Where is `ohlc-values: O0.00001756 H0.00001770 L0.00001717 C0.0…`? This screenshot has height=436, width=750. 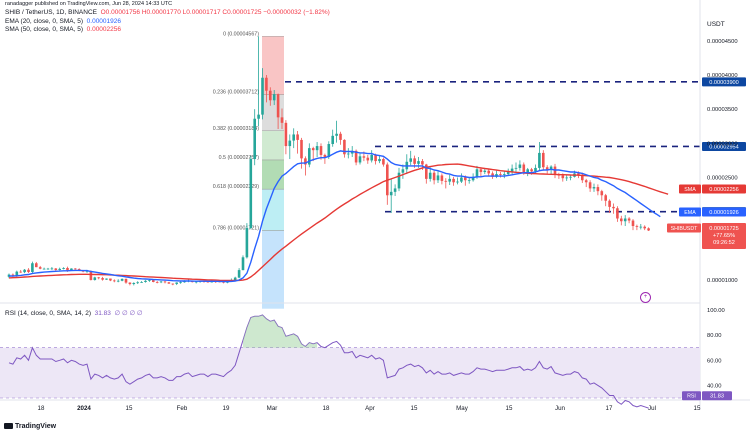
ohlc-values: O0.00001756 H0.00001770 L0.00001717 C0.0… is located at coordinates (215, 12).